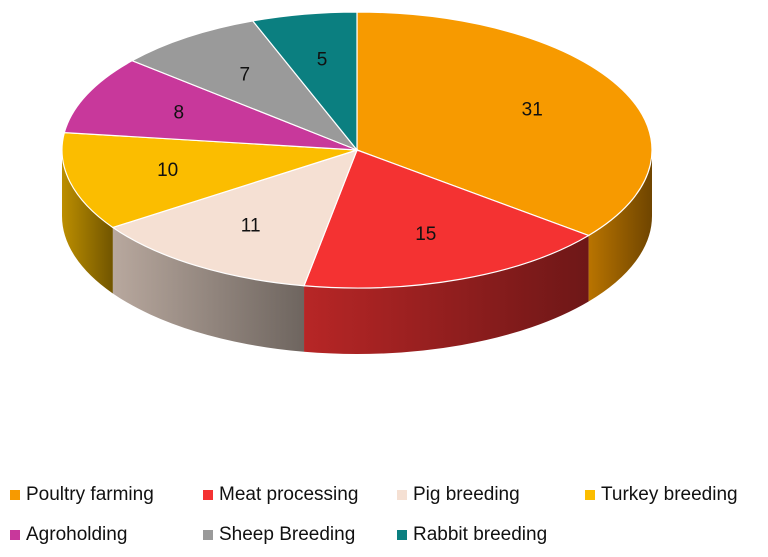  I want to click on legend-label: Pig breeding, so click(466, 494).